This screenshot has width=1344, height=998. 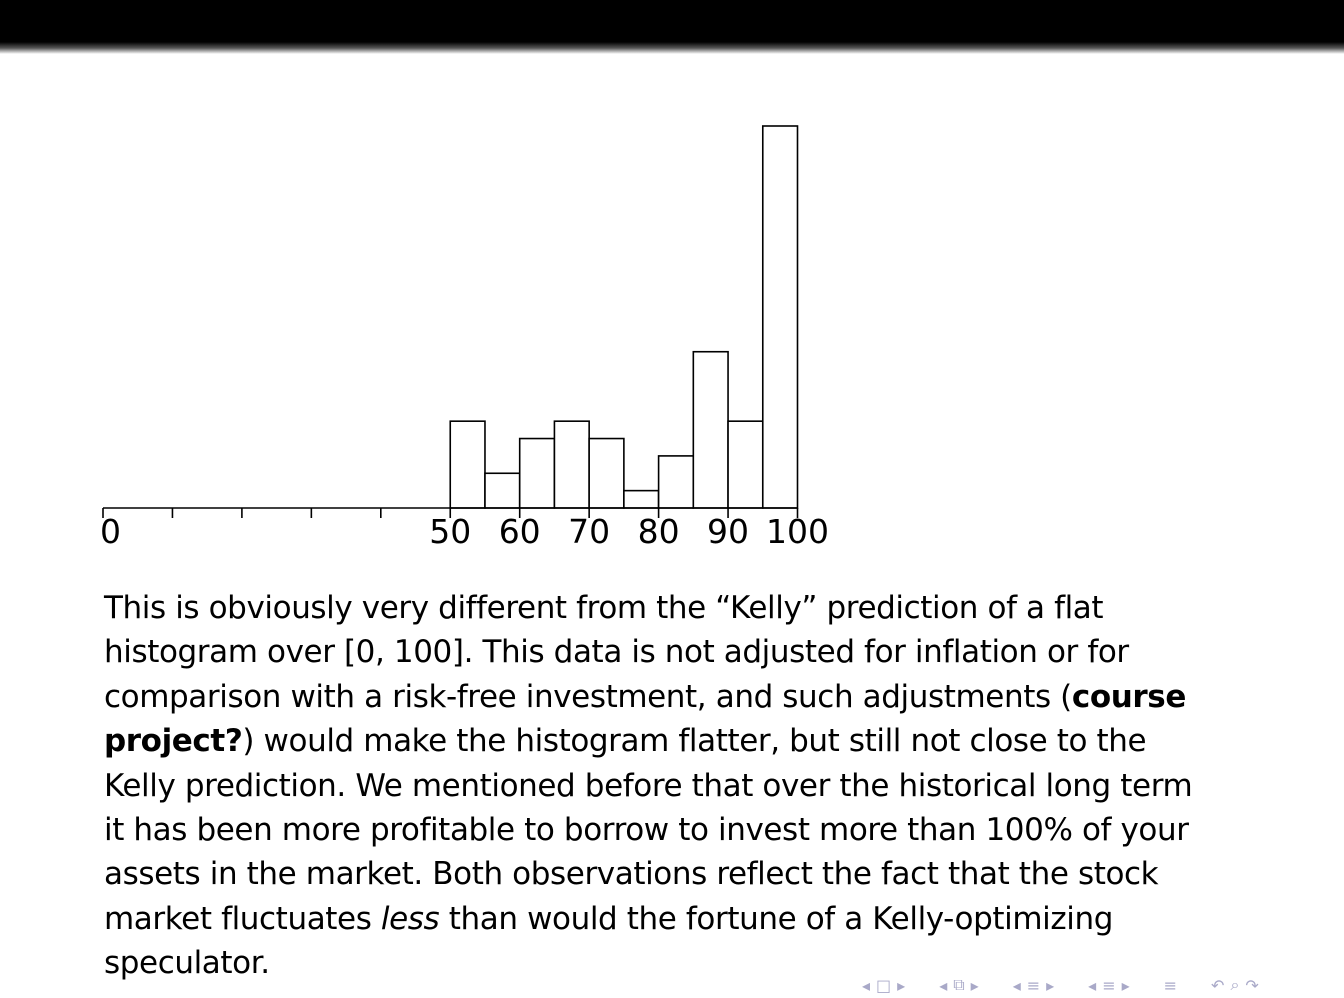 I want to click on search-forward-icon: ↷, so click(x=1252, y=985).